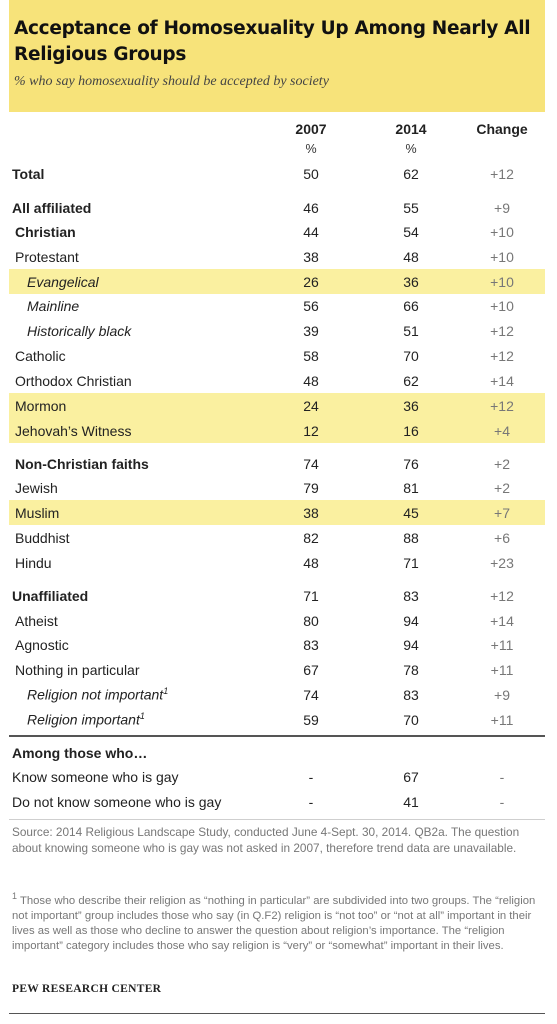  Describe the element at coordinates (33, 562) in the screenshot. I see `row-label: Hindu` at that location.